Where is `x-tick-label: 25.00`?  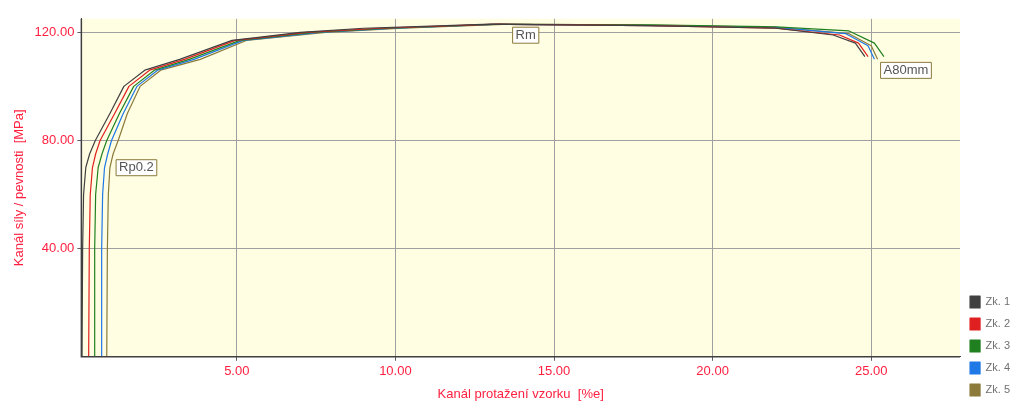
x-tick-label: 25.00 is located at coordinates (871, 371).